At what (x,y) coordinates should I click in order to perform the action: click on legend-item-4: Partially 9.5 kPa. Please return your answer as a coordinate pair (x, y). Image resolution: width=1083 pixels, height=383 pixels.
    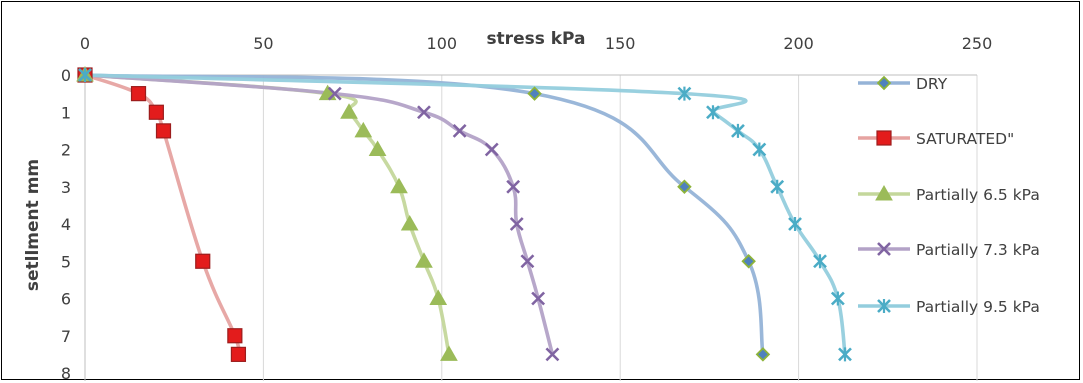
    Looking at the image, I should click on (949, 307).